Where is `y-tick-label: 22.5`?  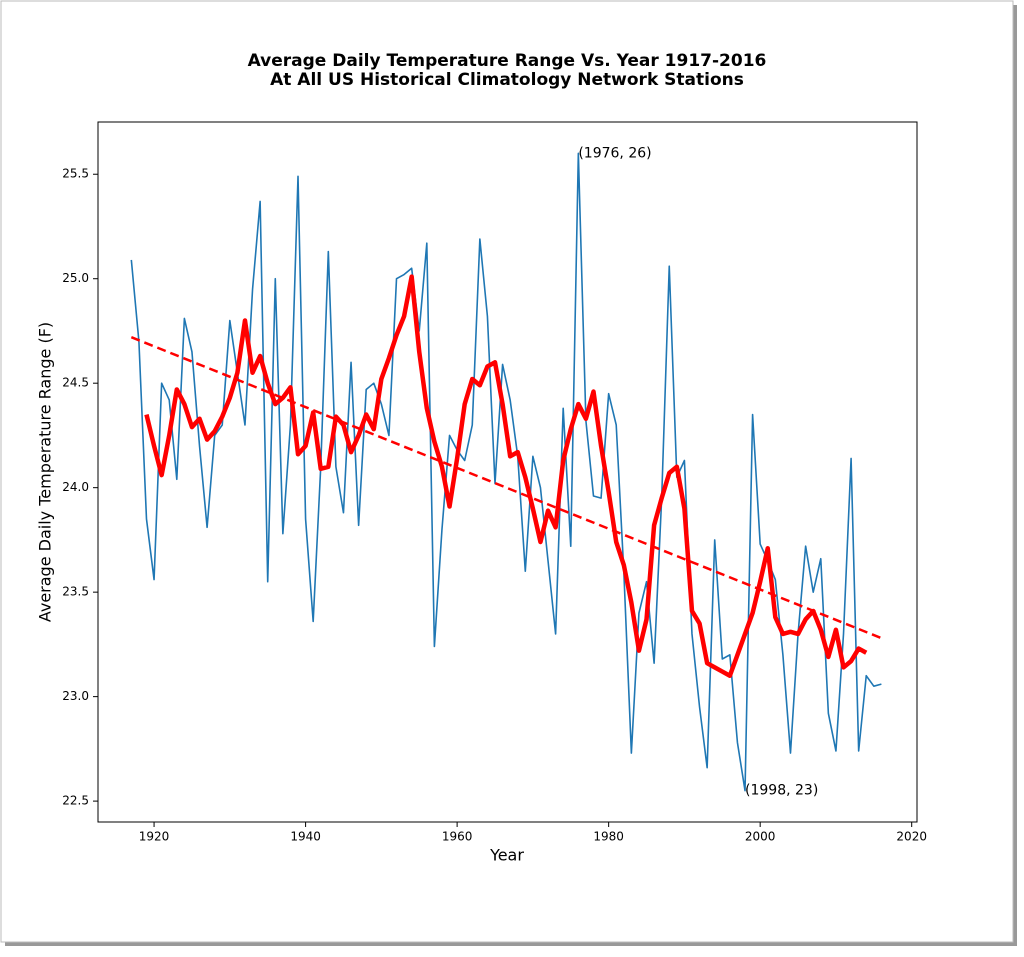
y-tick-label: 22.5 is located at coordinates (75, 801).